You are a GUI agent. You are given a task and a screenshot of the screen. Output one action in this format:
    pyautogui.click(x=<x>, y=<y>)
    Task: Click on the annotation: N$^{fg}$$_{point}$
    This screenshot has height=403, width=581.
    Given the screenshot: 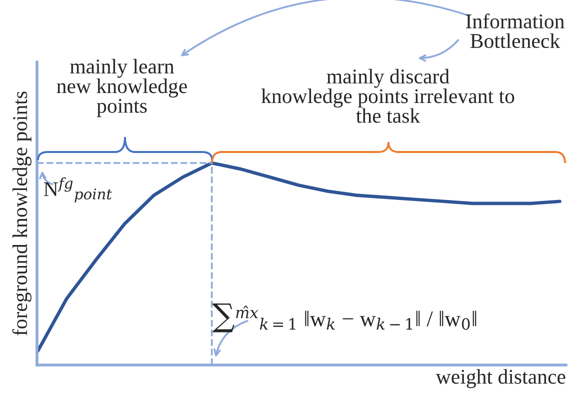 What is the action you would take?
    pyautogui.click(x=78, y=189)
    